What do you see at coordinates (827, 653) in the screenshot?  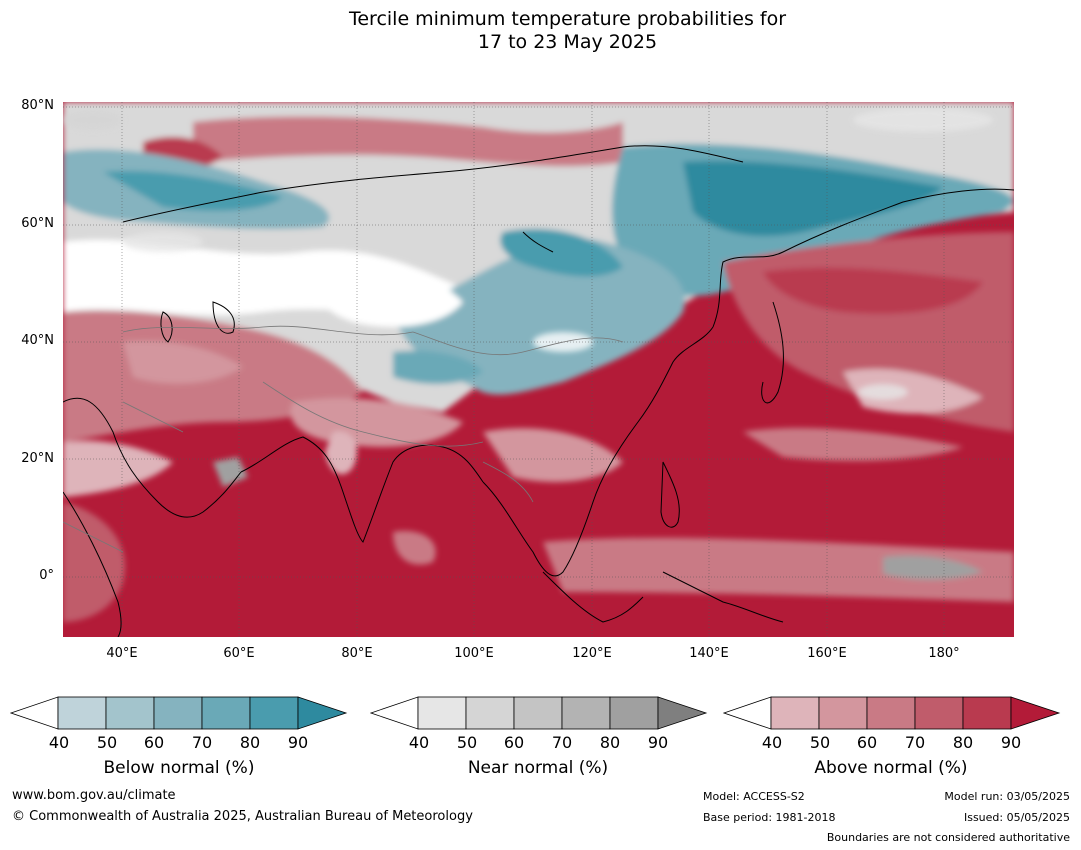 I see `lon-label-160e: 160°E` at bounding box center [827, 653].